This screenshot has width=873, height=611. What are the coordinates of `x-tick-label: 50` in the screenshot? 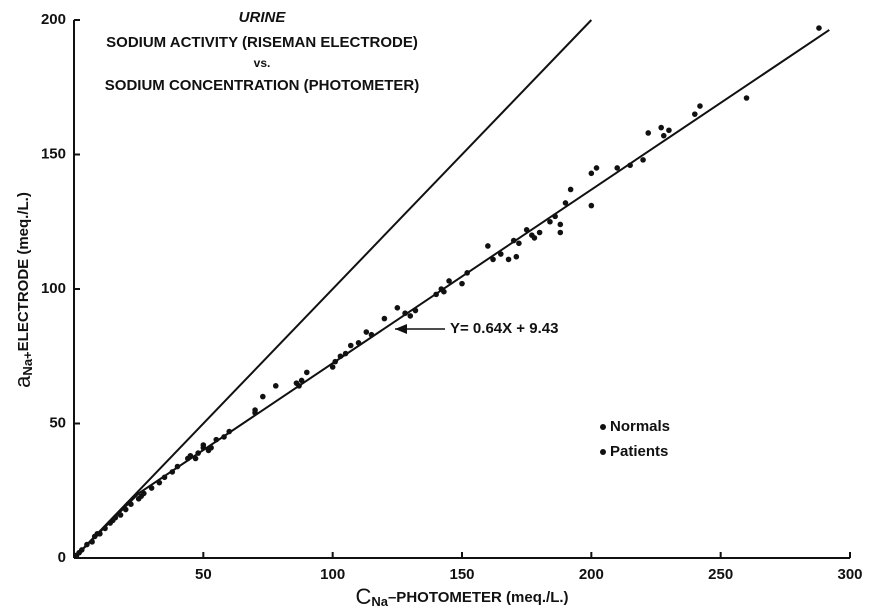 It's located at (203, 574).